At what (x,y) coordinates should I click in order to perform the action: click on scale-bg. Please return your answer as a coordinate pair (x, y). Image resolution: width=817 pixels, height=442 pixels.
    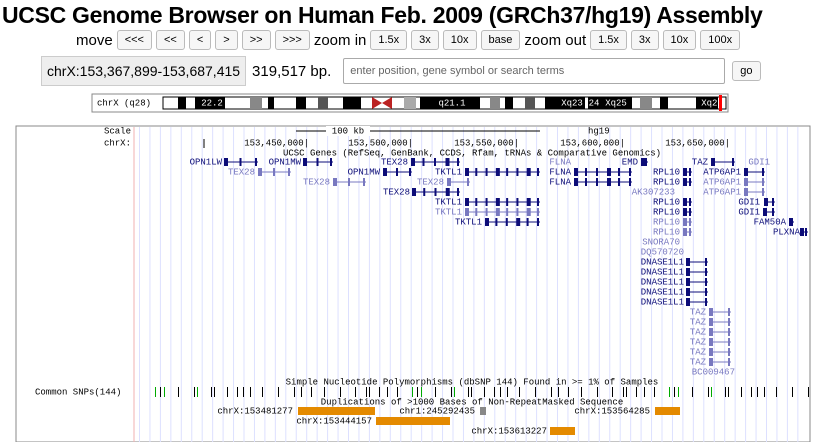
    Looking at the image, I should click on (348, 131).